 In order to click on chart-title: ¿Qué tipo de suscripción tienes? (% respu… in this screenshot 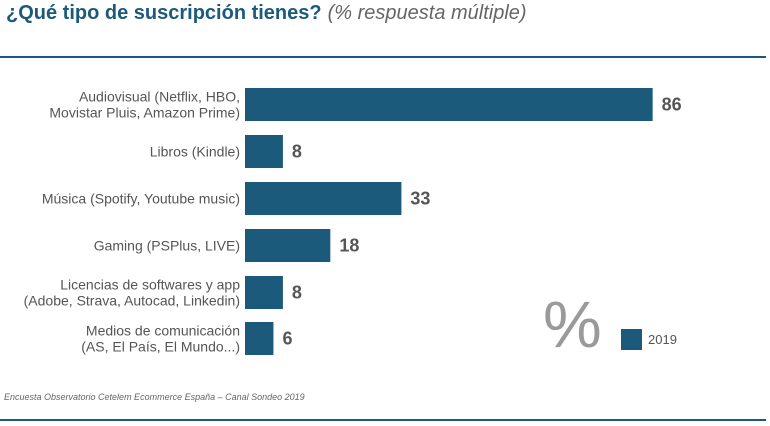, I will do `click(266, 13)`.